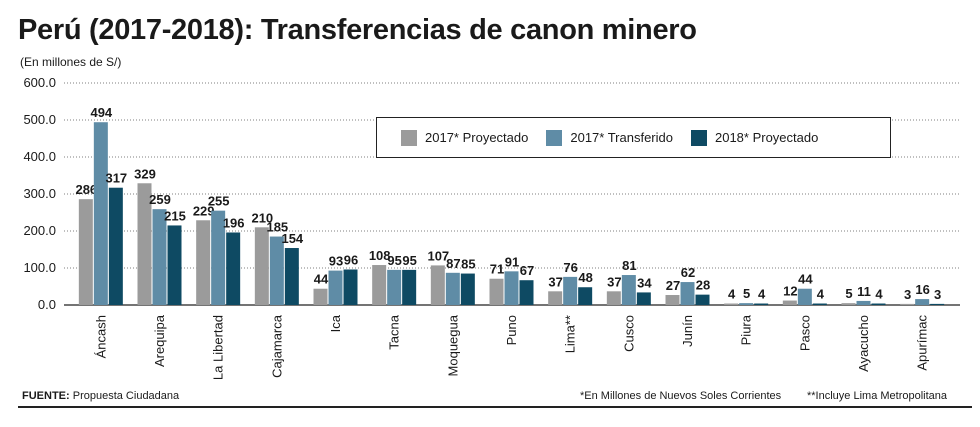 The height and width of the screenshot is (427, 980). I want to click on data-label: 62, so click(688, 272).